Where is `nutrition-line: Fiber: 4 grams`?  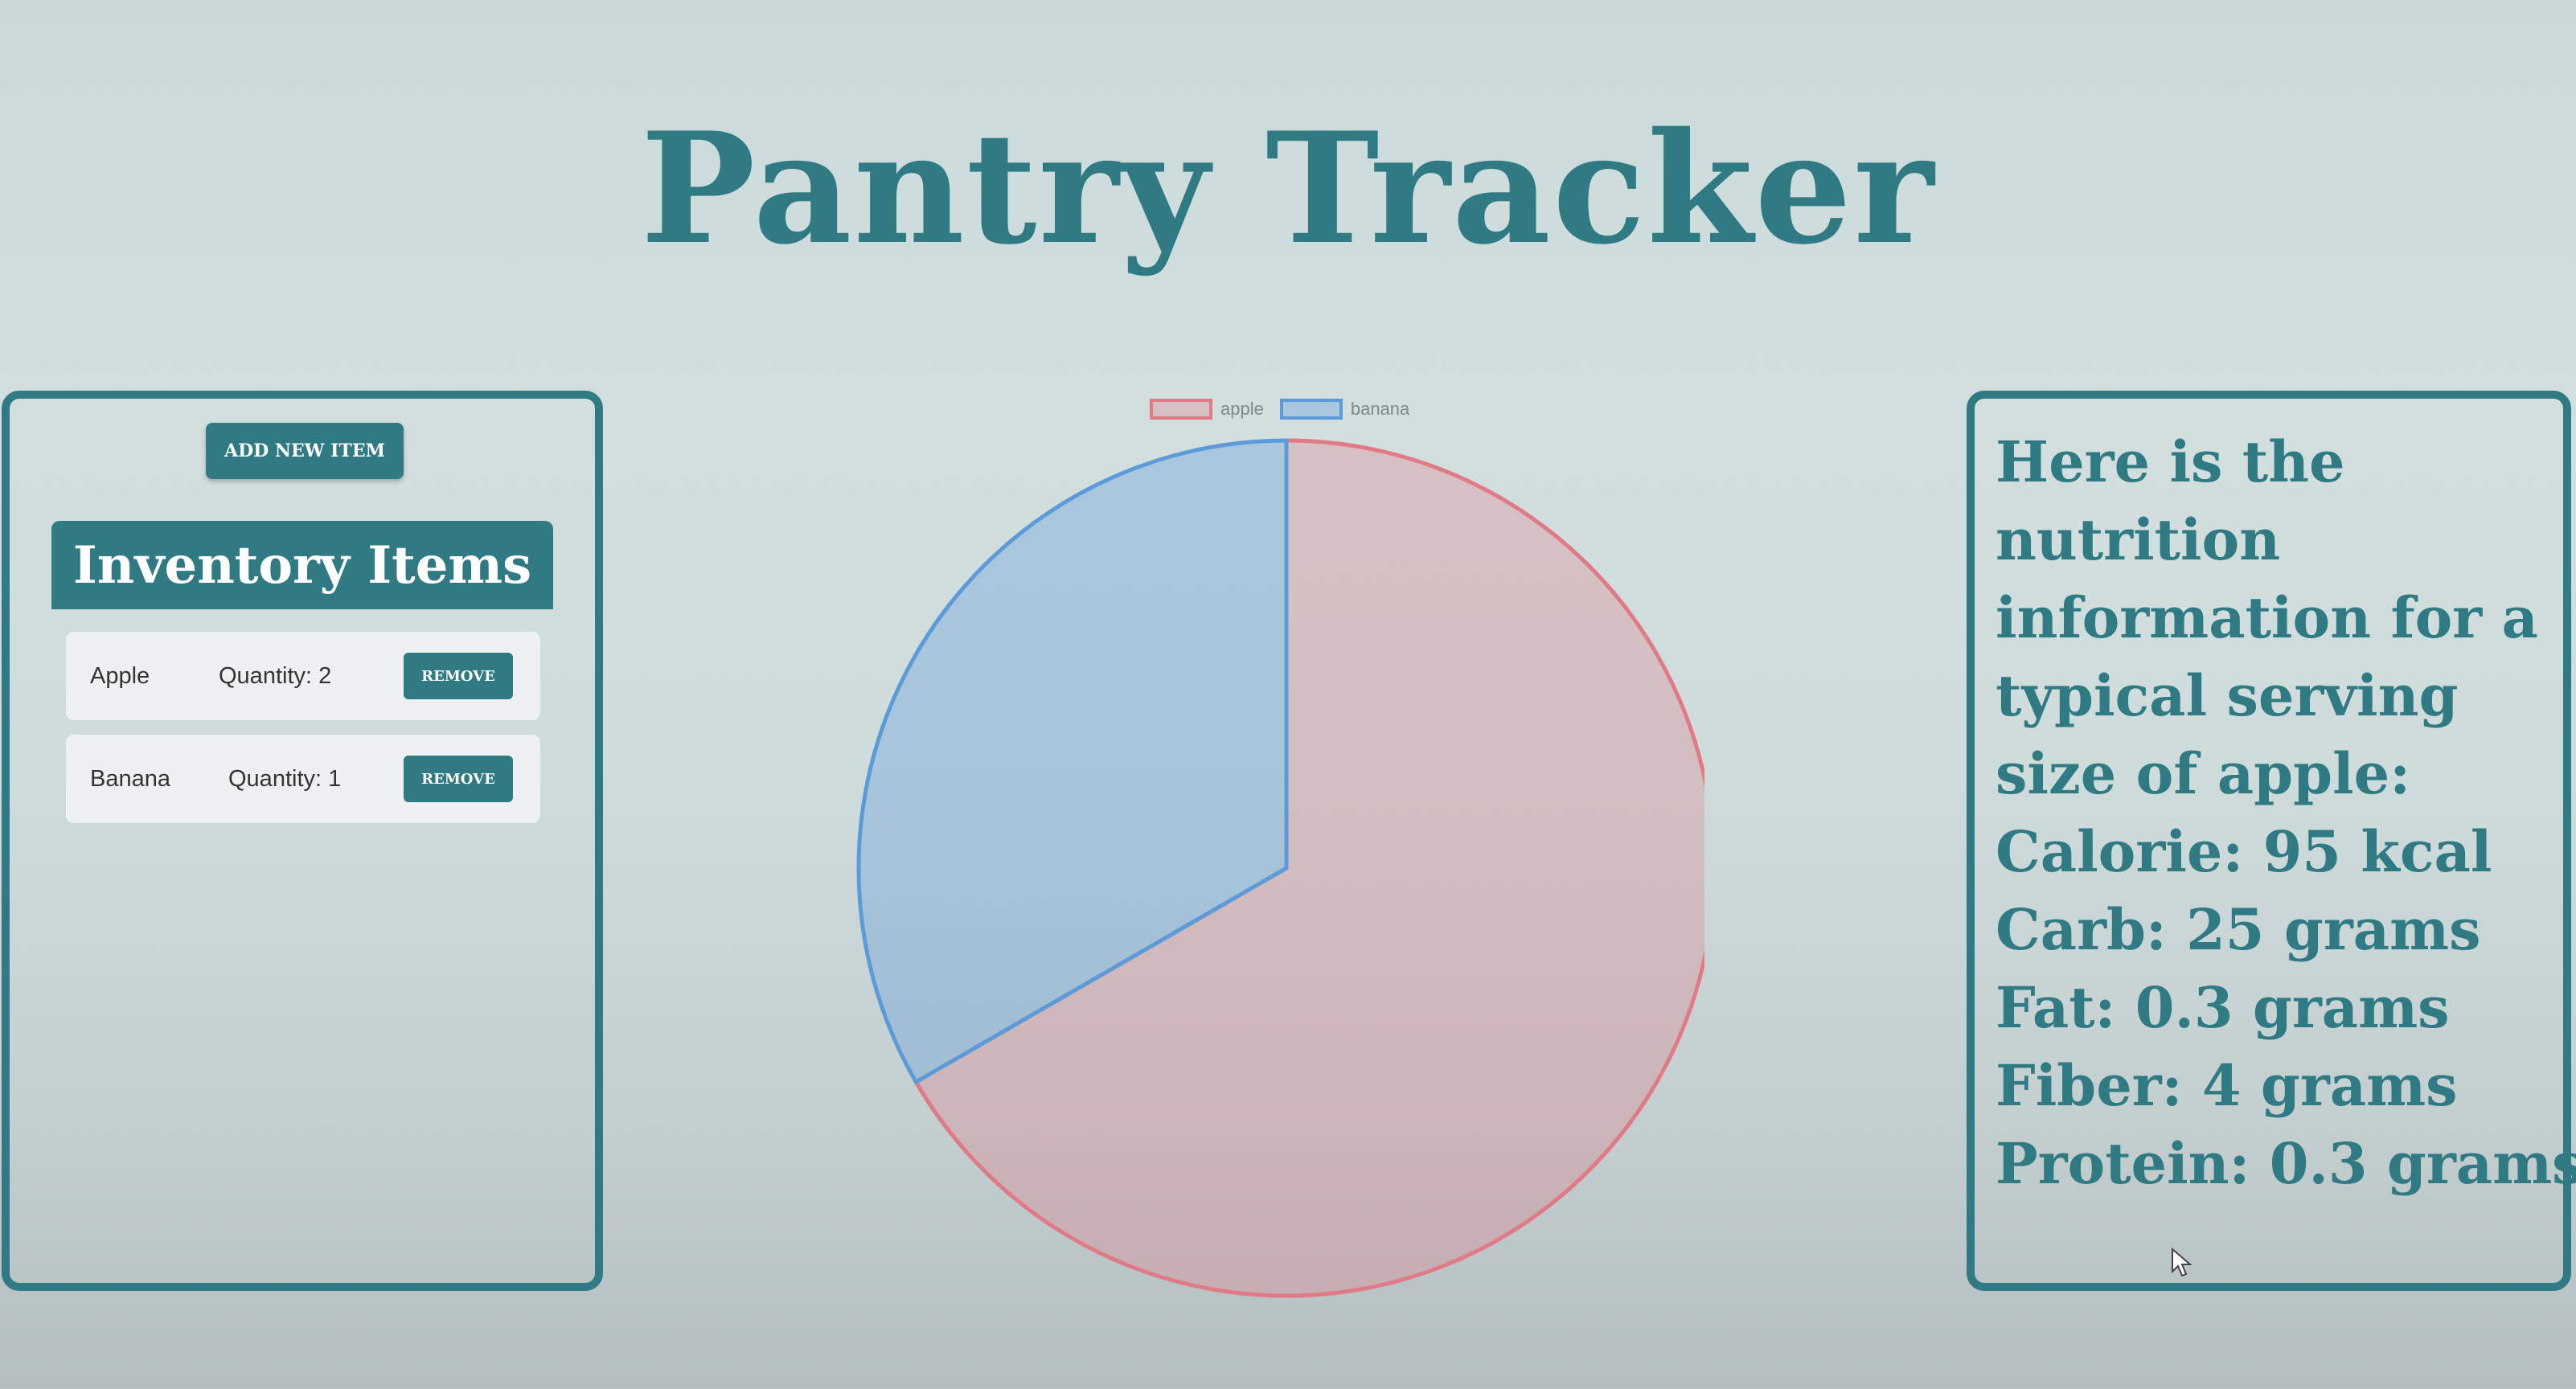 nutrition-line: Fiber: 4 grams is located at coordinates (2227, 1085).